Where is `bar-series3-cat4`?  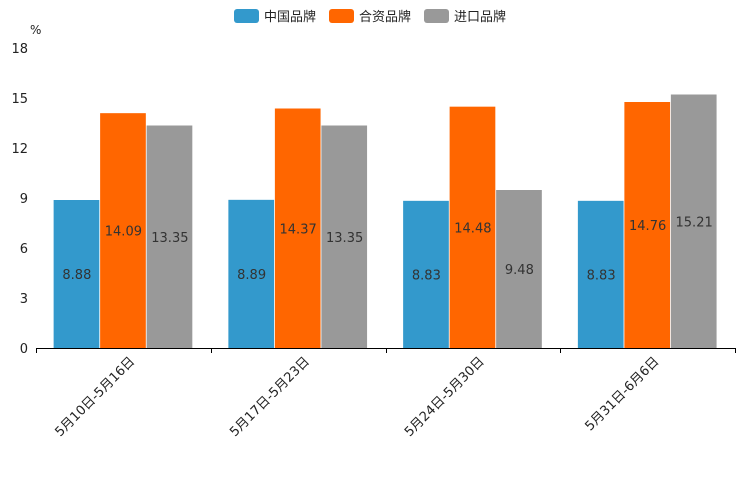 bar-series3-cat4 is located at coordinates (693, 221).